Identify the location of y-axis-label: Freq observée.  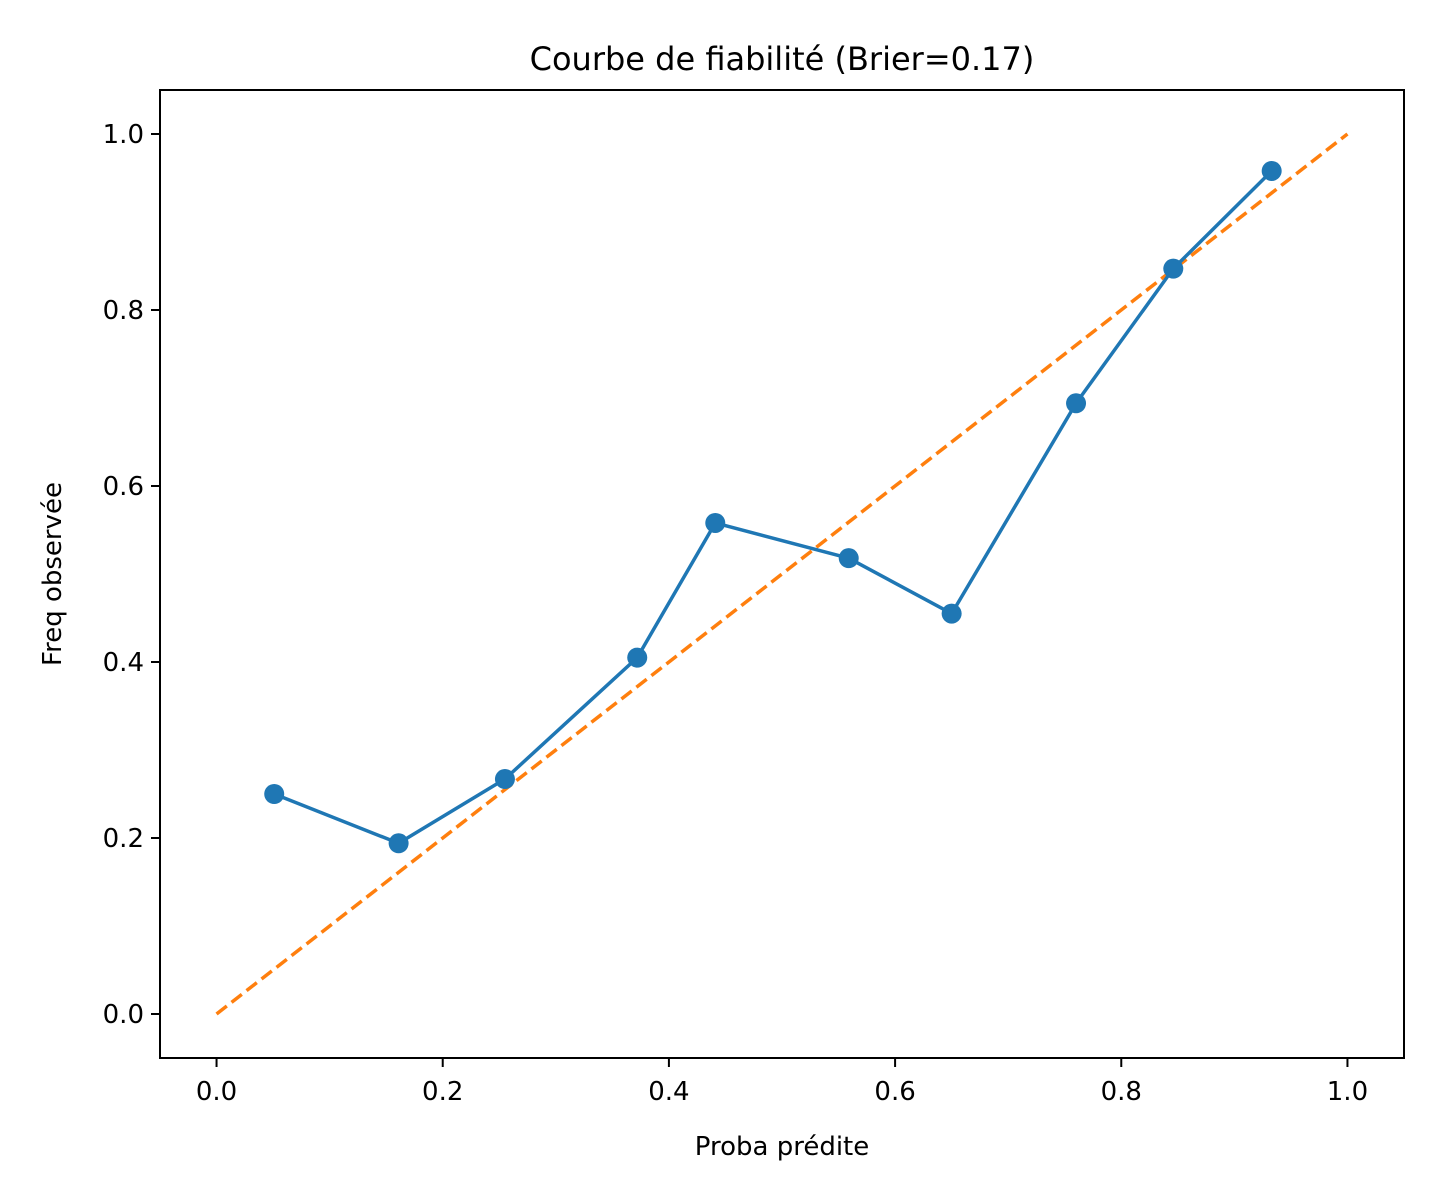
(53, 574).